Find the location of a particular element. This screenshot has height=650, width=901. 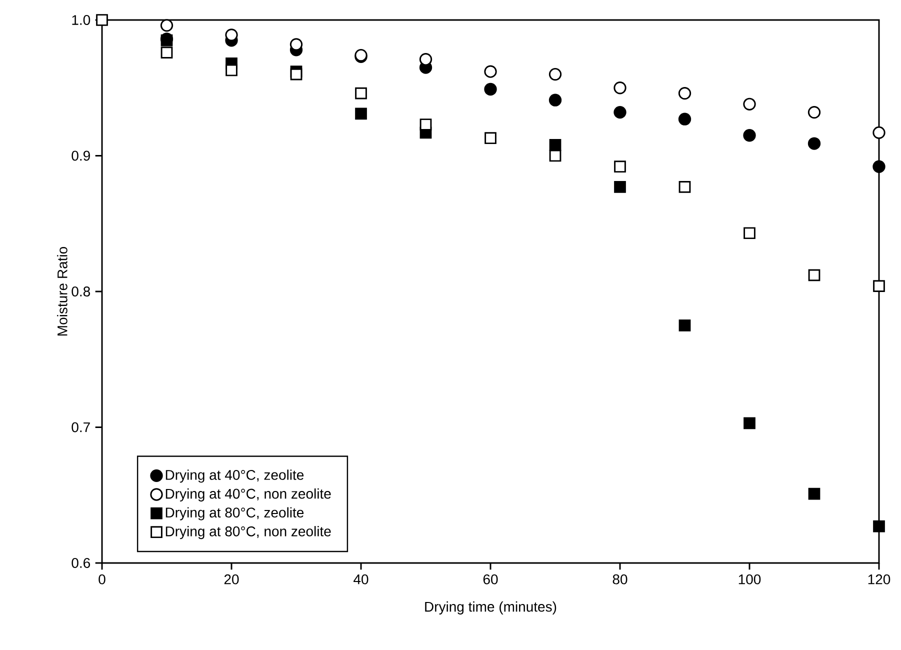

legend-label: Drying at 80°C, zeolite is located at coordinates (235, 513).